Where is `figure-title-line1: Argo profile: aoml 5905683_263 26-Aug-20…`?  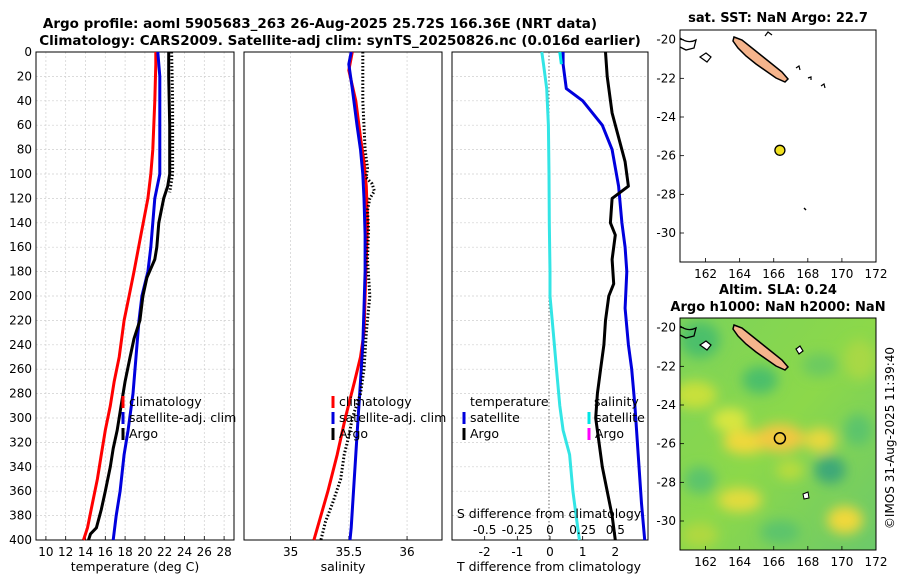
figure-title-line1: Argo profile: aoml 5905683_263 26-Aug-20… is located at coordinates (320, 24).